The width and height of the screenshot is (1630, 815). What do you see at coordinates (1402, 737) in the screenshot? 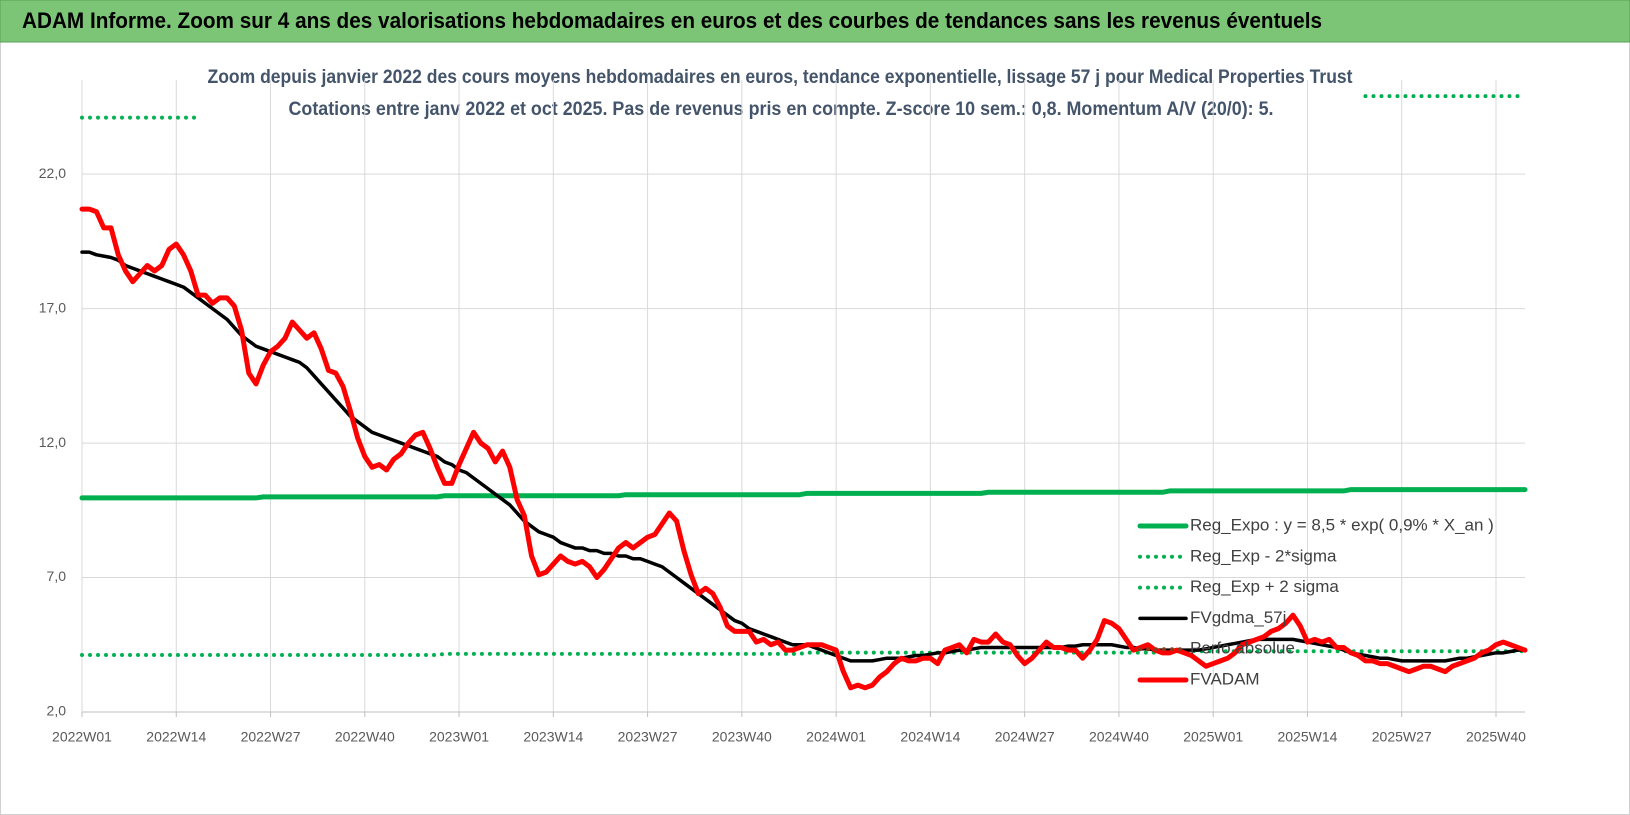
I see `x-tick-label: 2025W27` at bounding box center [1402, 737].